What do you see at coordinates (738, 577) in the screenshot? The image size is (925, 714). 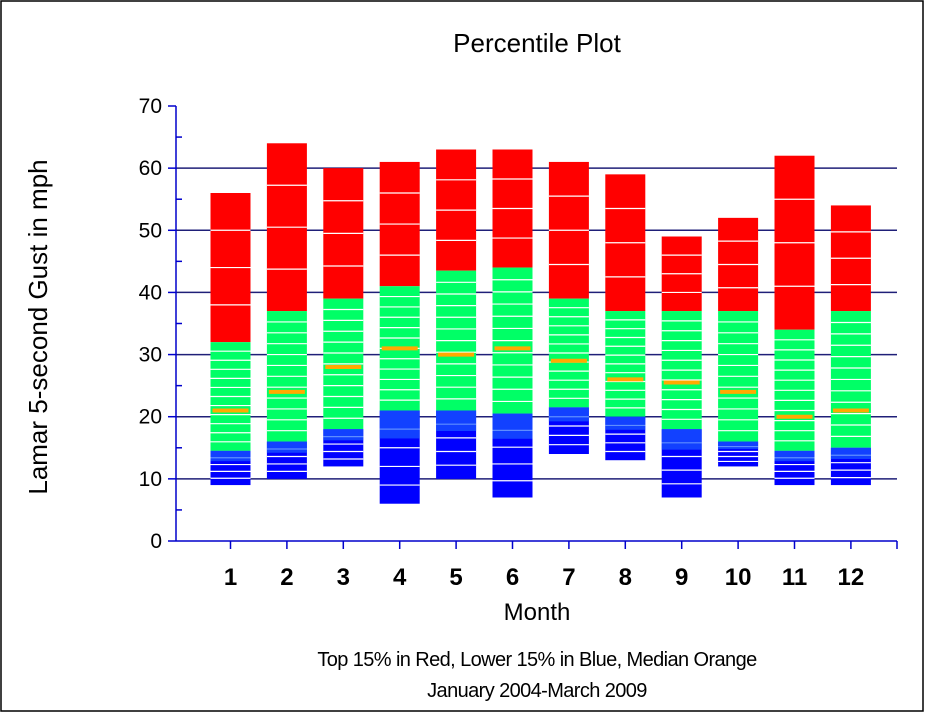 I see `x-tick-label: 10` at bounding box center [738, 577].